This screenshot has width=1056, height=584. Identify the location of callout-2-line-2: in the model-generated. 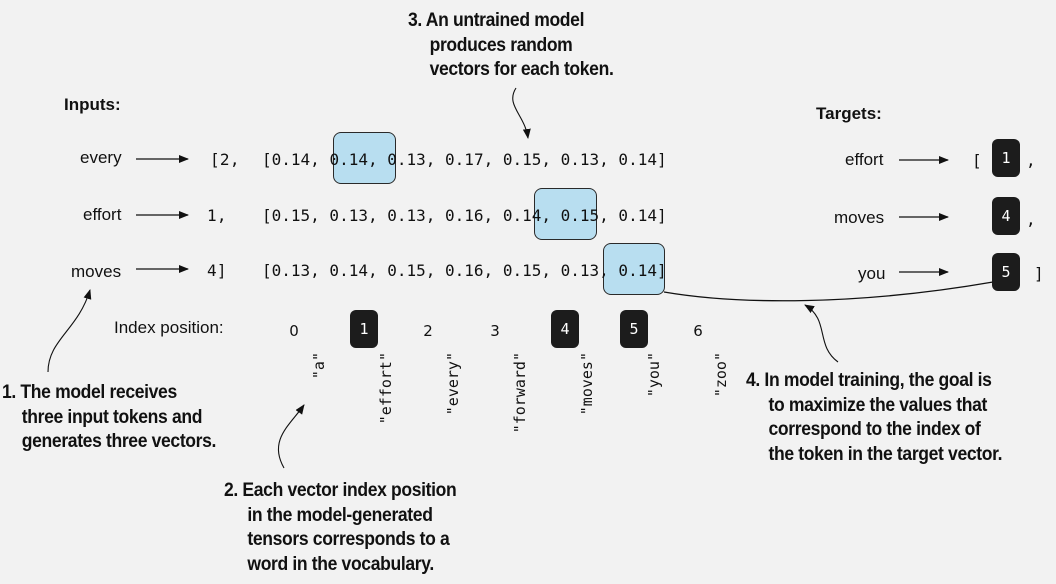
(340, 514).